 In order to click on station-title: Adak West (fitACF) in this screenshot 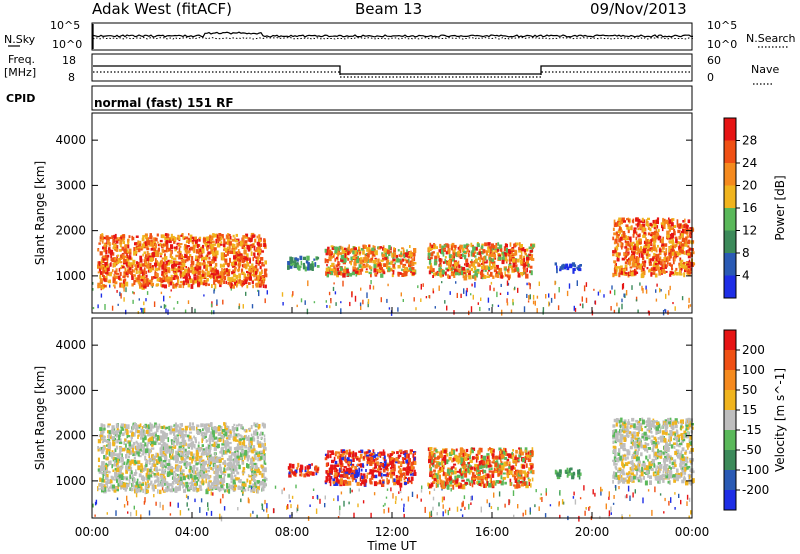, I will do `click(162, 9)`.